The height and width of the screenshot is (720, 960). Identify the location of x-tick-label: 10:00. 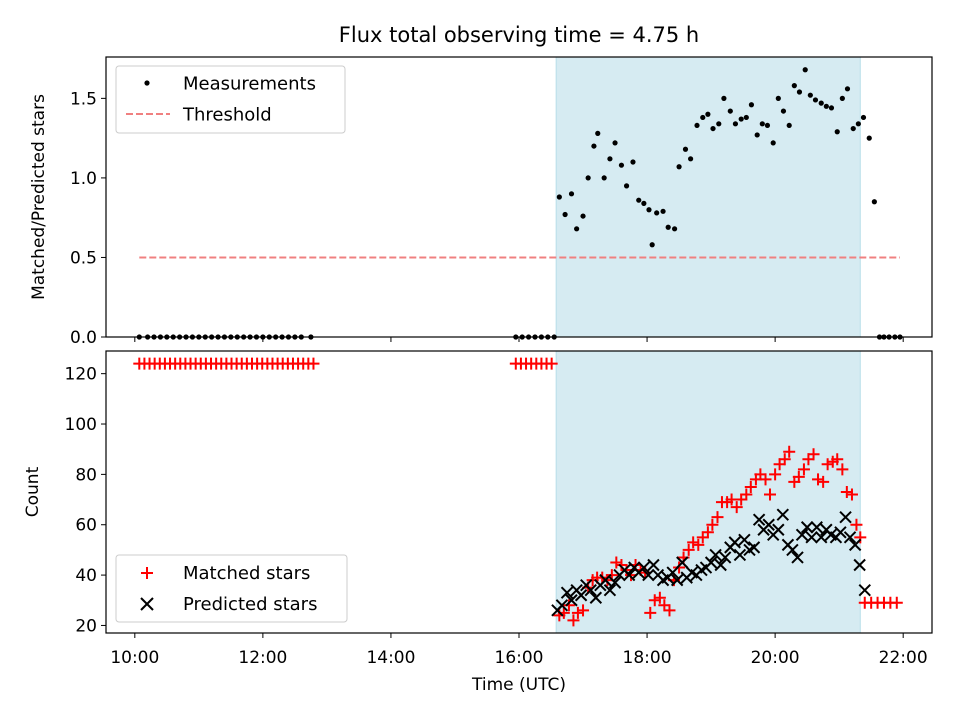
(134, 658).